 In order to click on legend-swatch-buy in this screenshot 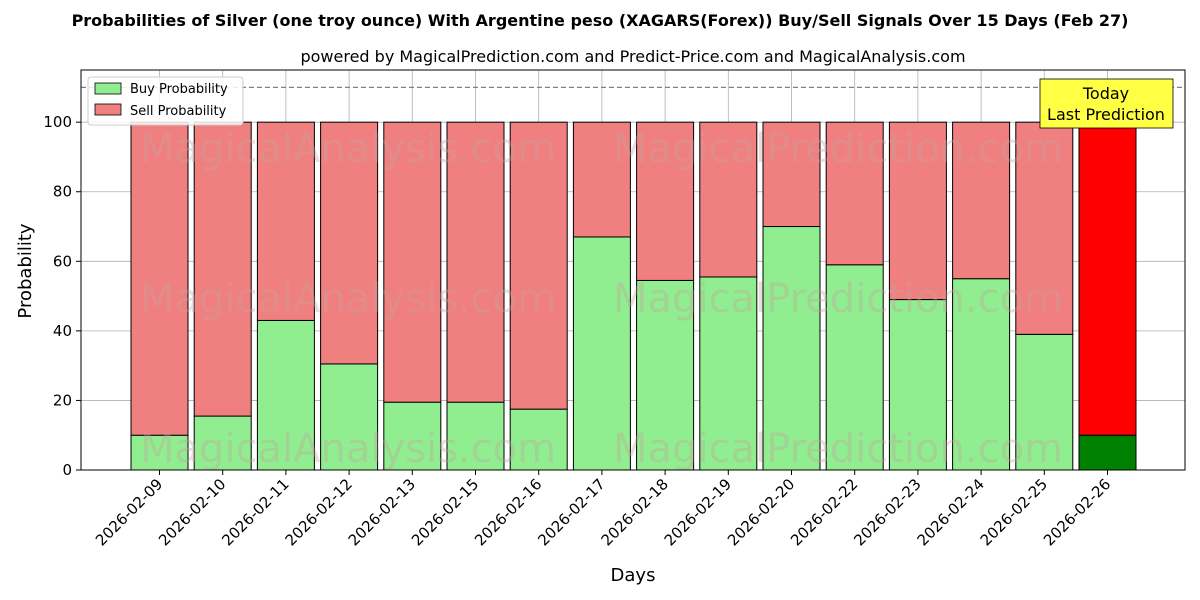, I will do `click(108, 88)`.